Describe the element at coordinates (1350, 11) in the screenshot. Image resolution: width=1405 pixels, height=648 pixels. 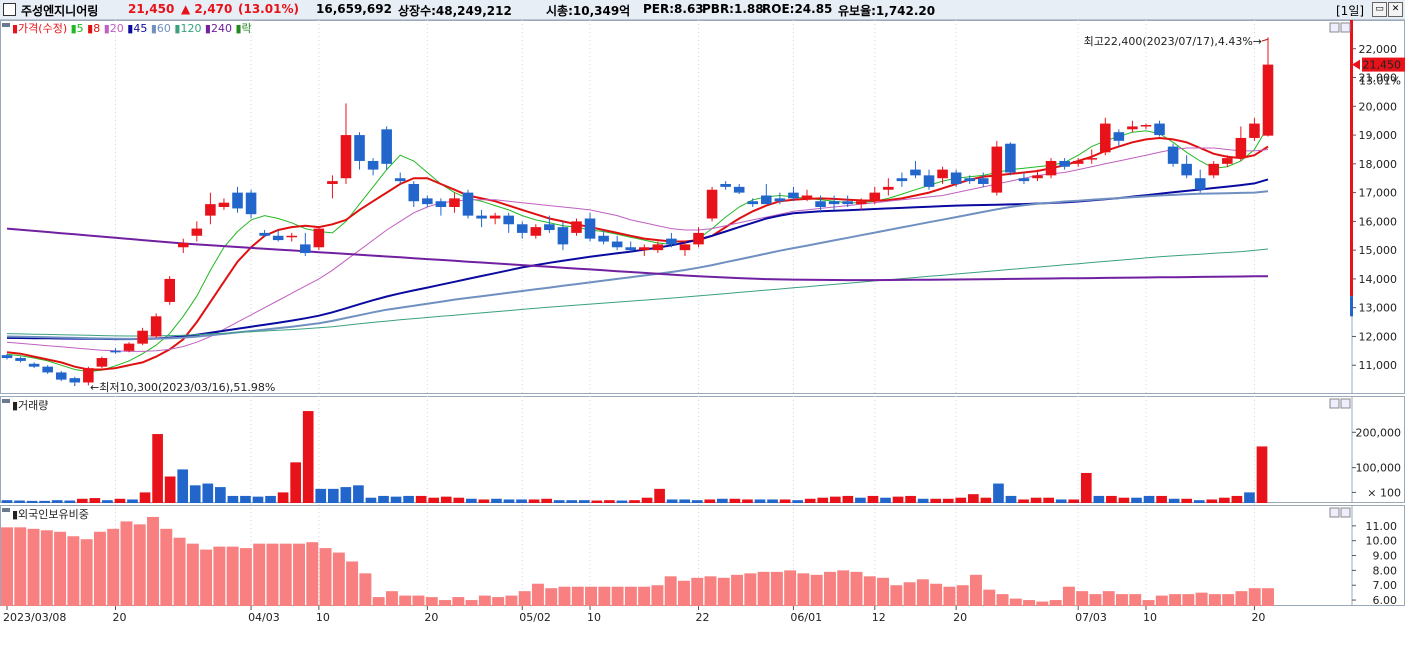
I see `period-selector: [1일]` at that location.